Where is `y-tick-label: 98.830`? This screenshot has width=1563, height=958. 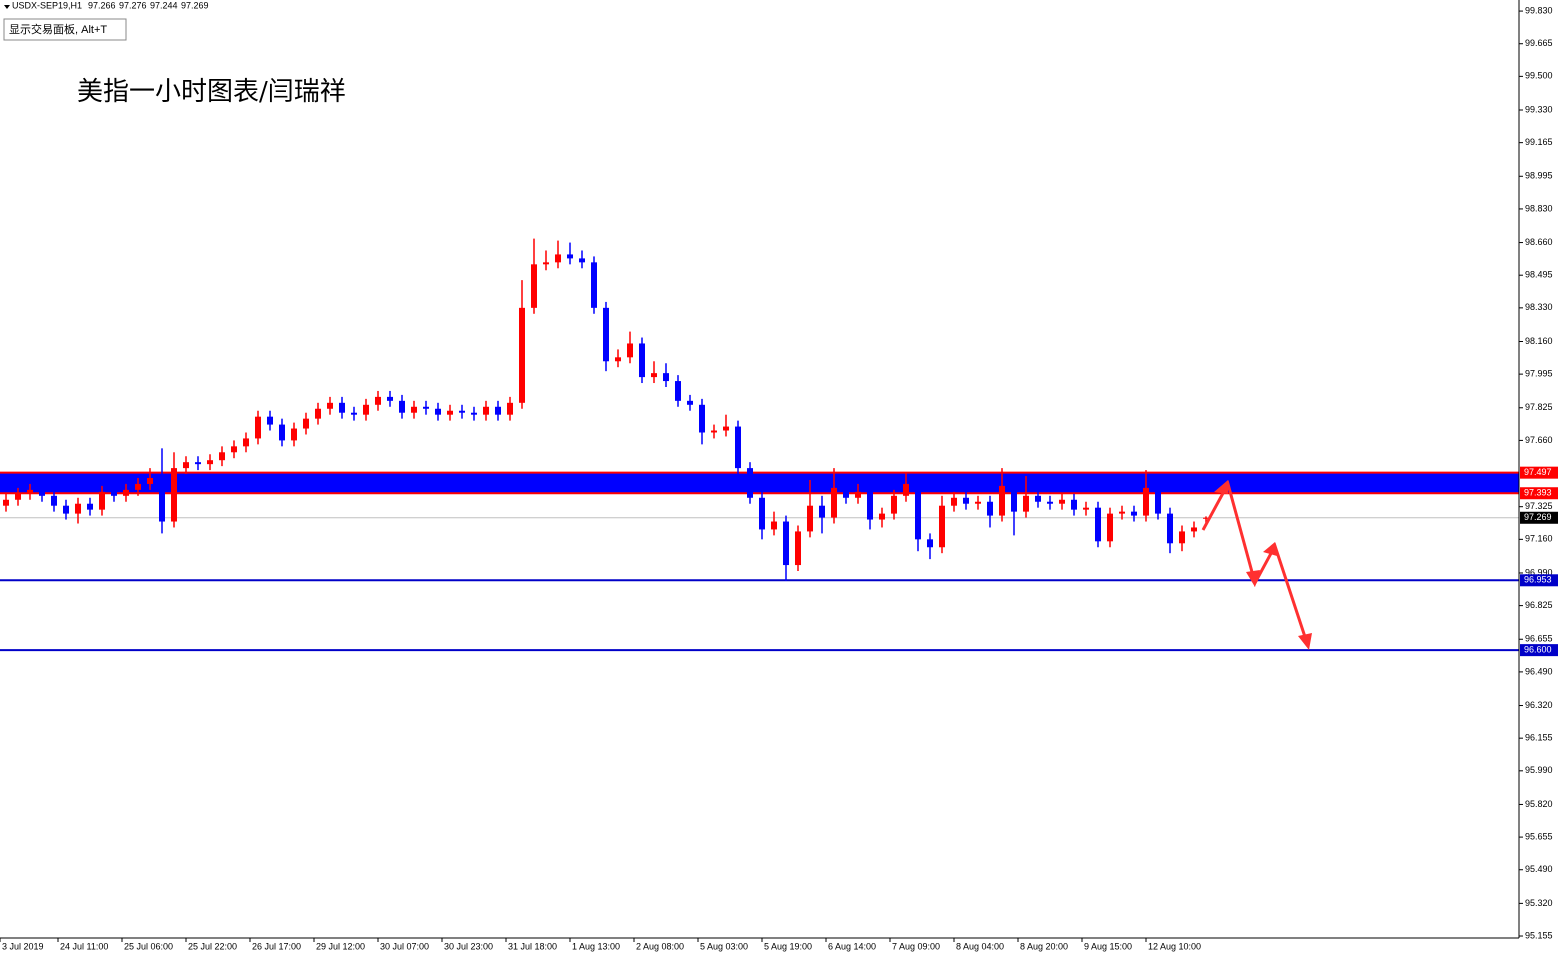 y-tick-label: 98.830 is located at coordinates (1539, 208).